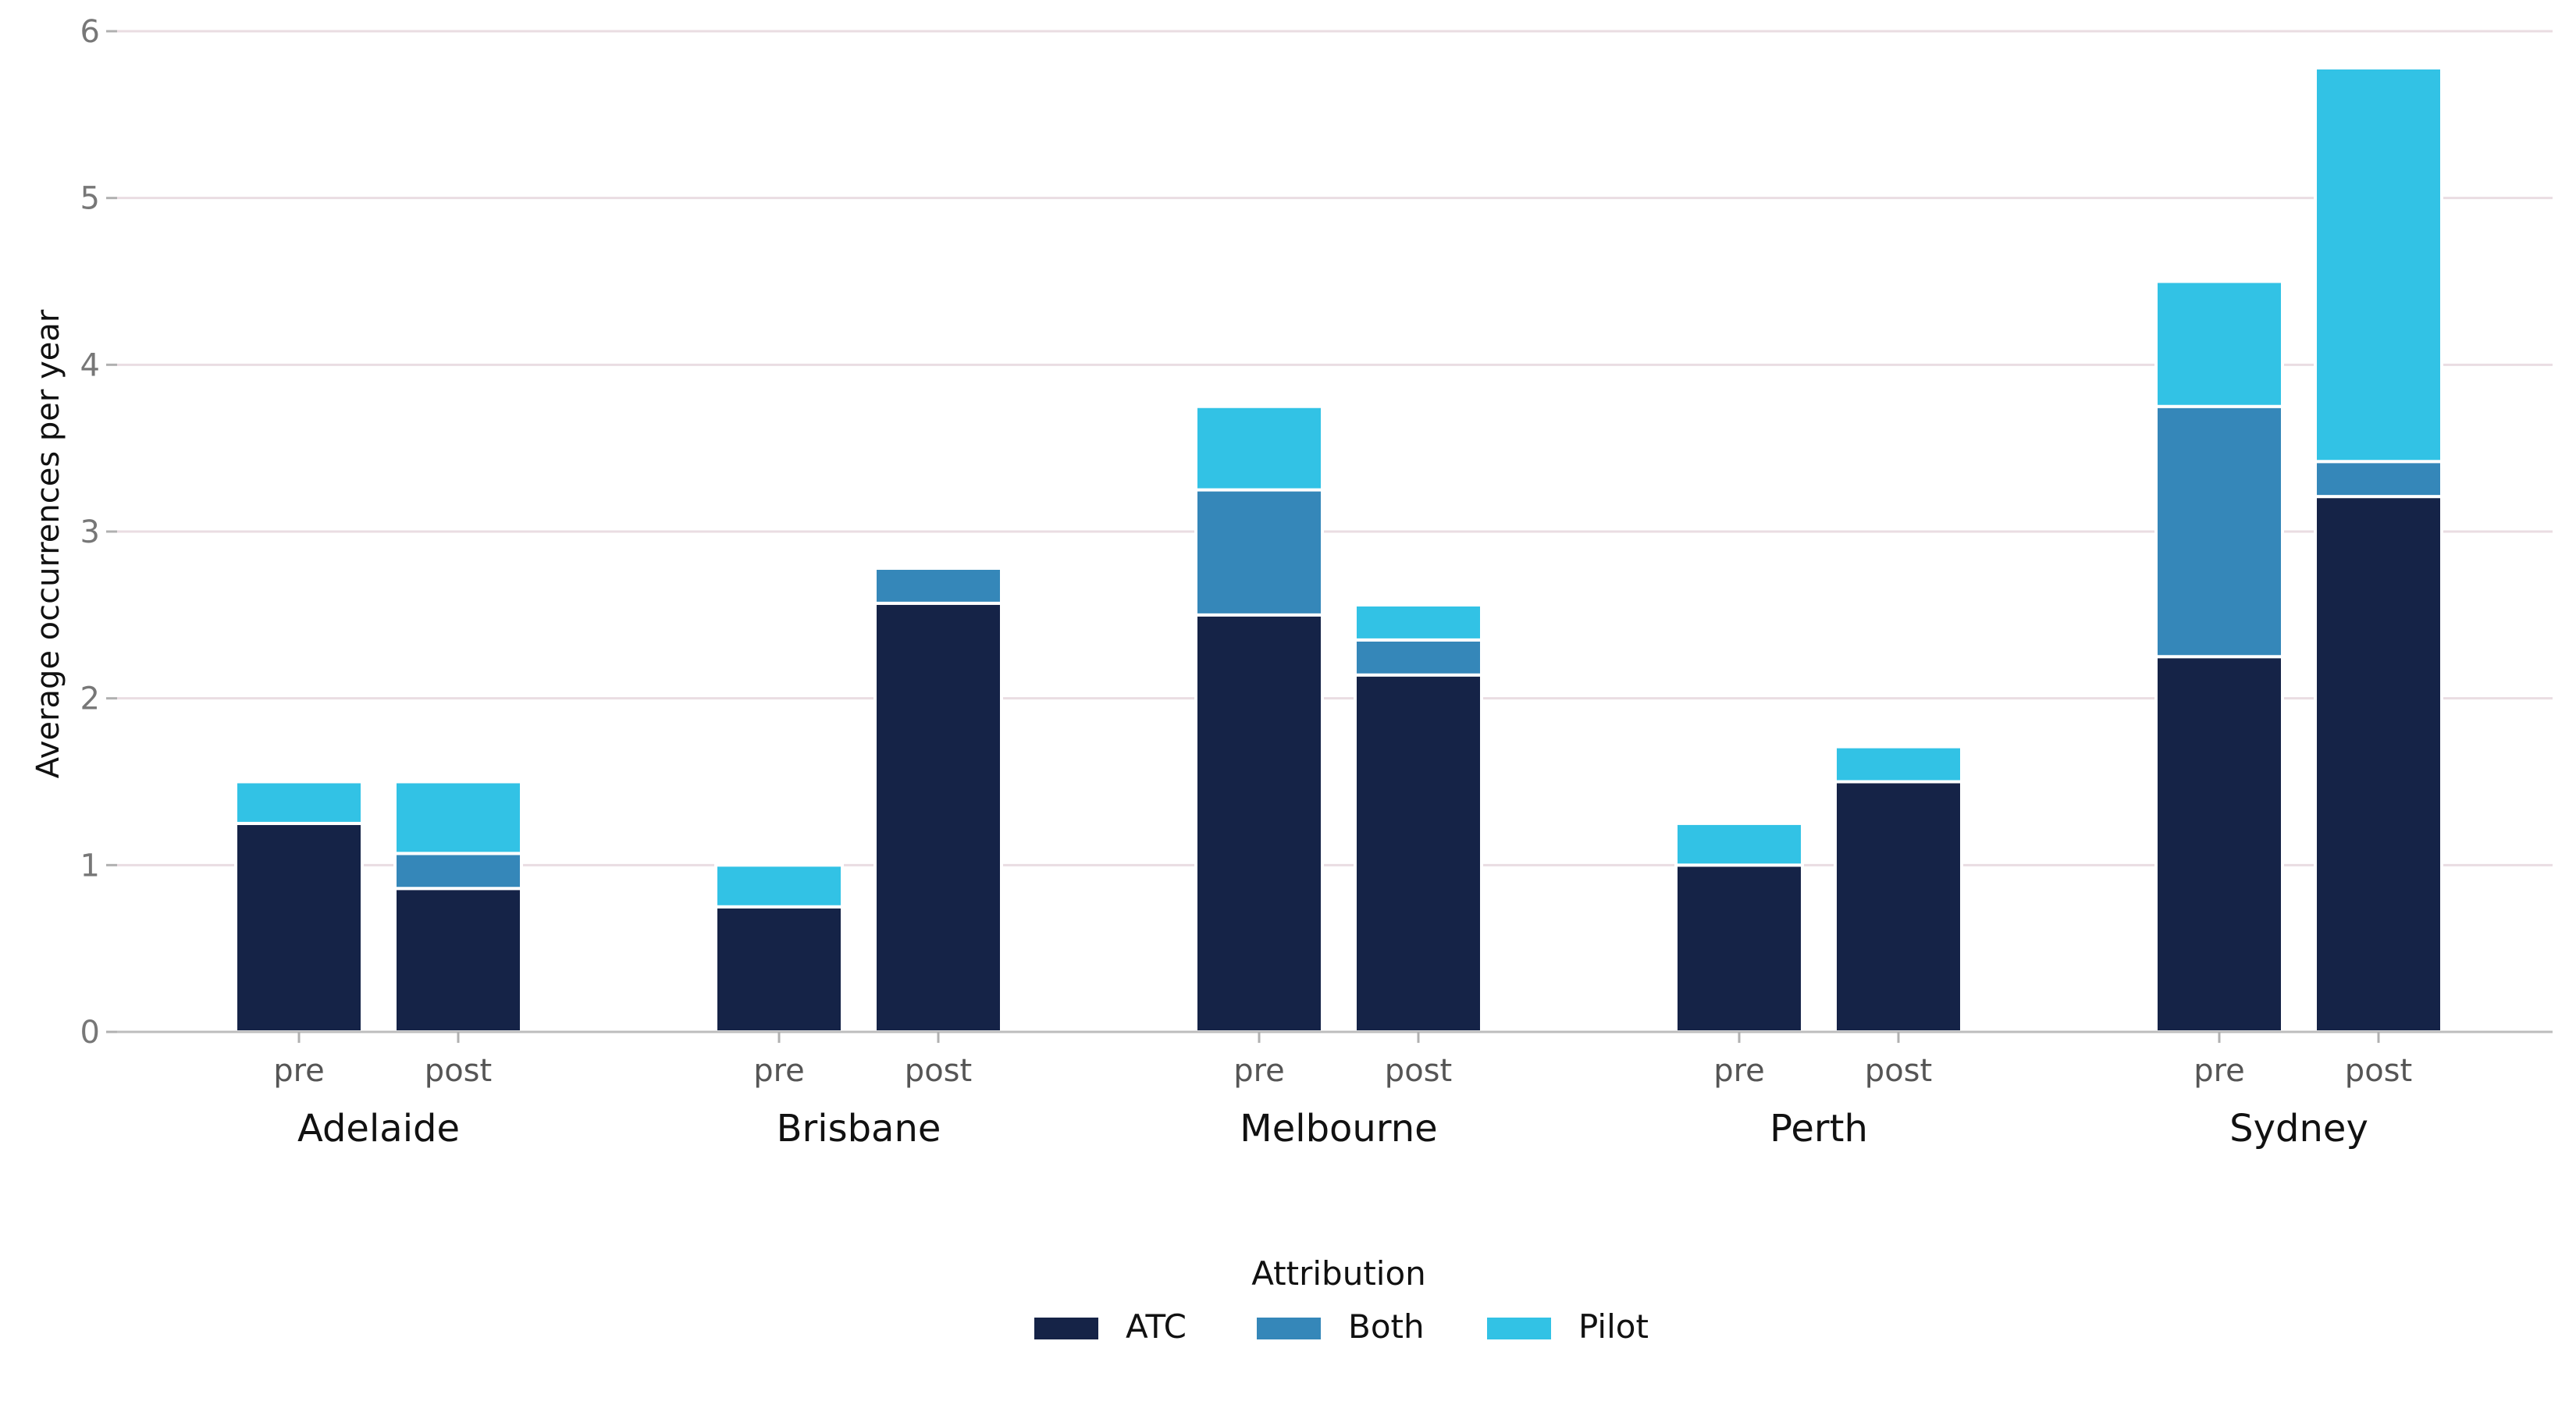  Describe the element at coordinates (90, 1033) in the screenshot. I see `y-tick-label: 0` at that location.